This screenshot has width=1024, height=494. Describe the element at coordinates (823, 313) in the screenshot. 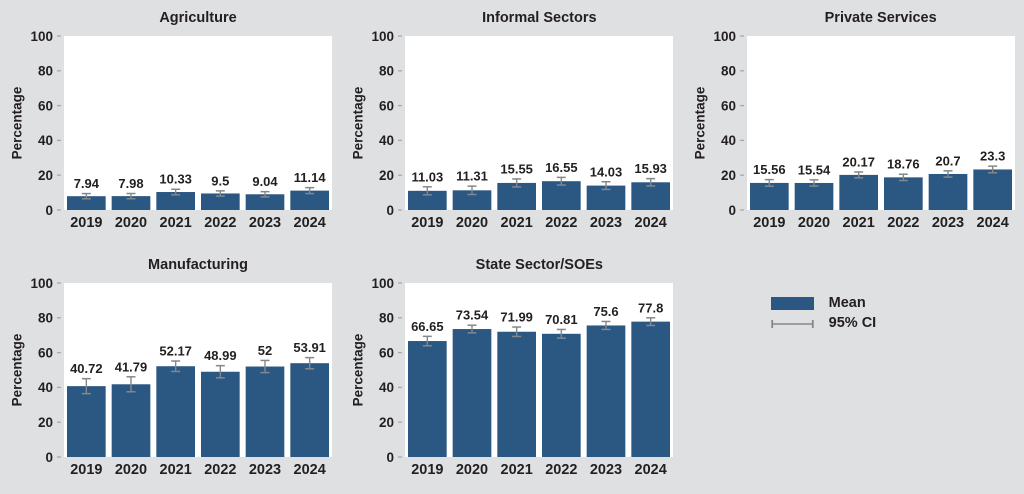

I see `legend: Mean 95% CI` at that location.